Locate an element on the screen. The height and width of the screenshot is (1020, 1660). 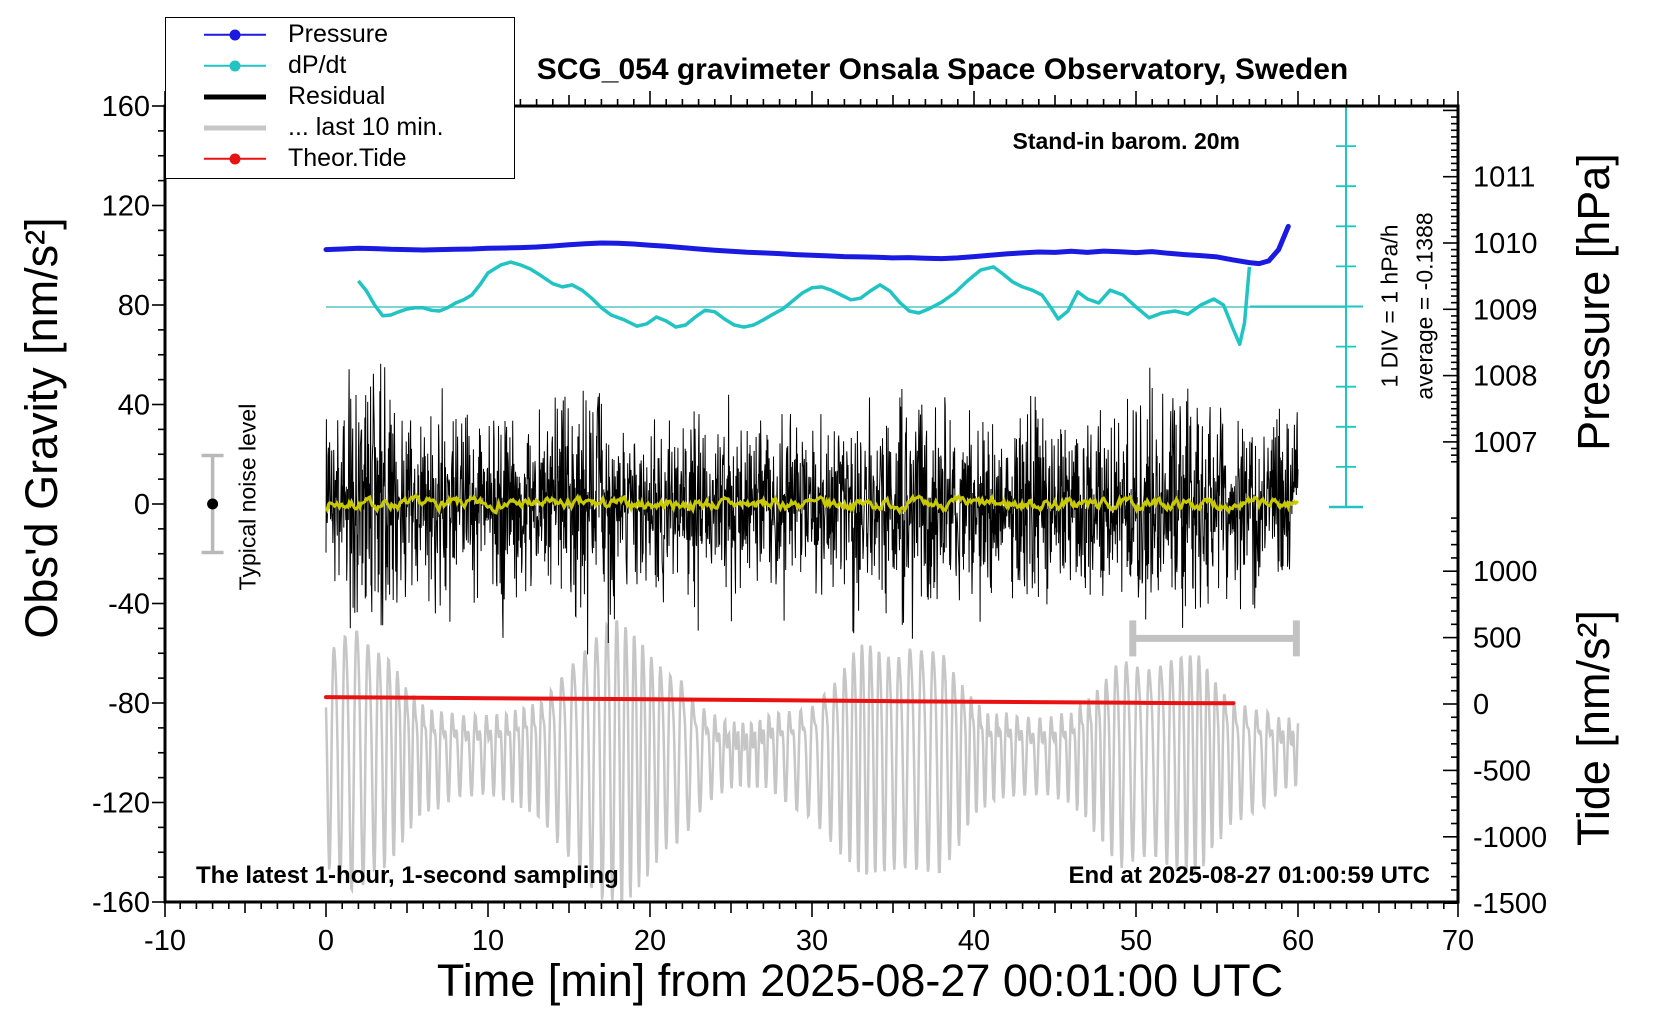
legend-label: Residual is located at coordinates (337, 96).